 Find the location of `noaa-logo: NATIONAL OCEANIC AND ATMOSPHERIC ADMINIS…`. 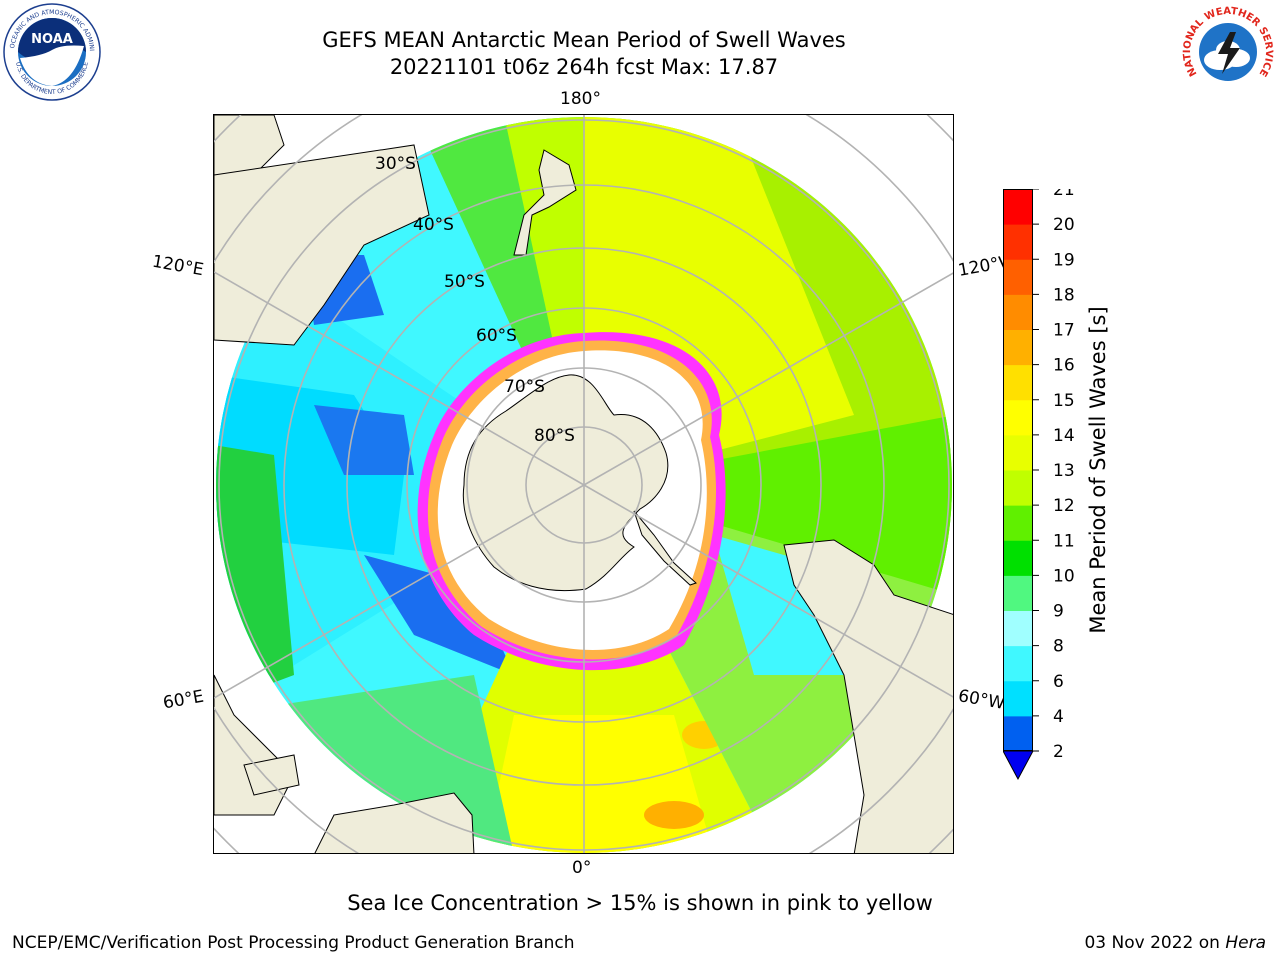

noaa-logo: NATIONAL OCEANIC AND ATMOSPHERIC ADMINIS… is located at coordinates (51, 51).